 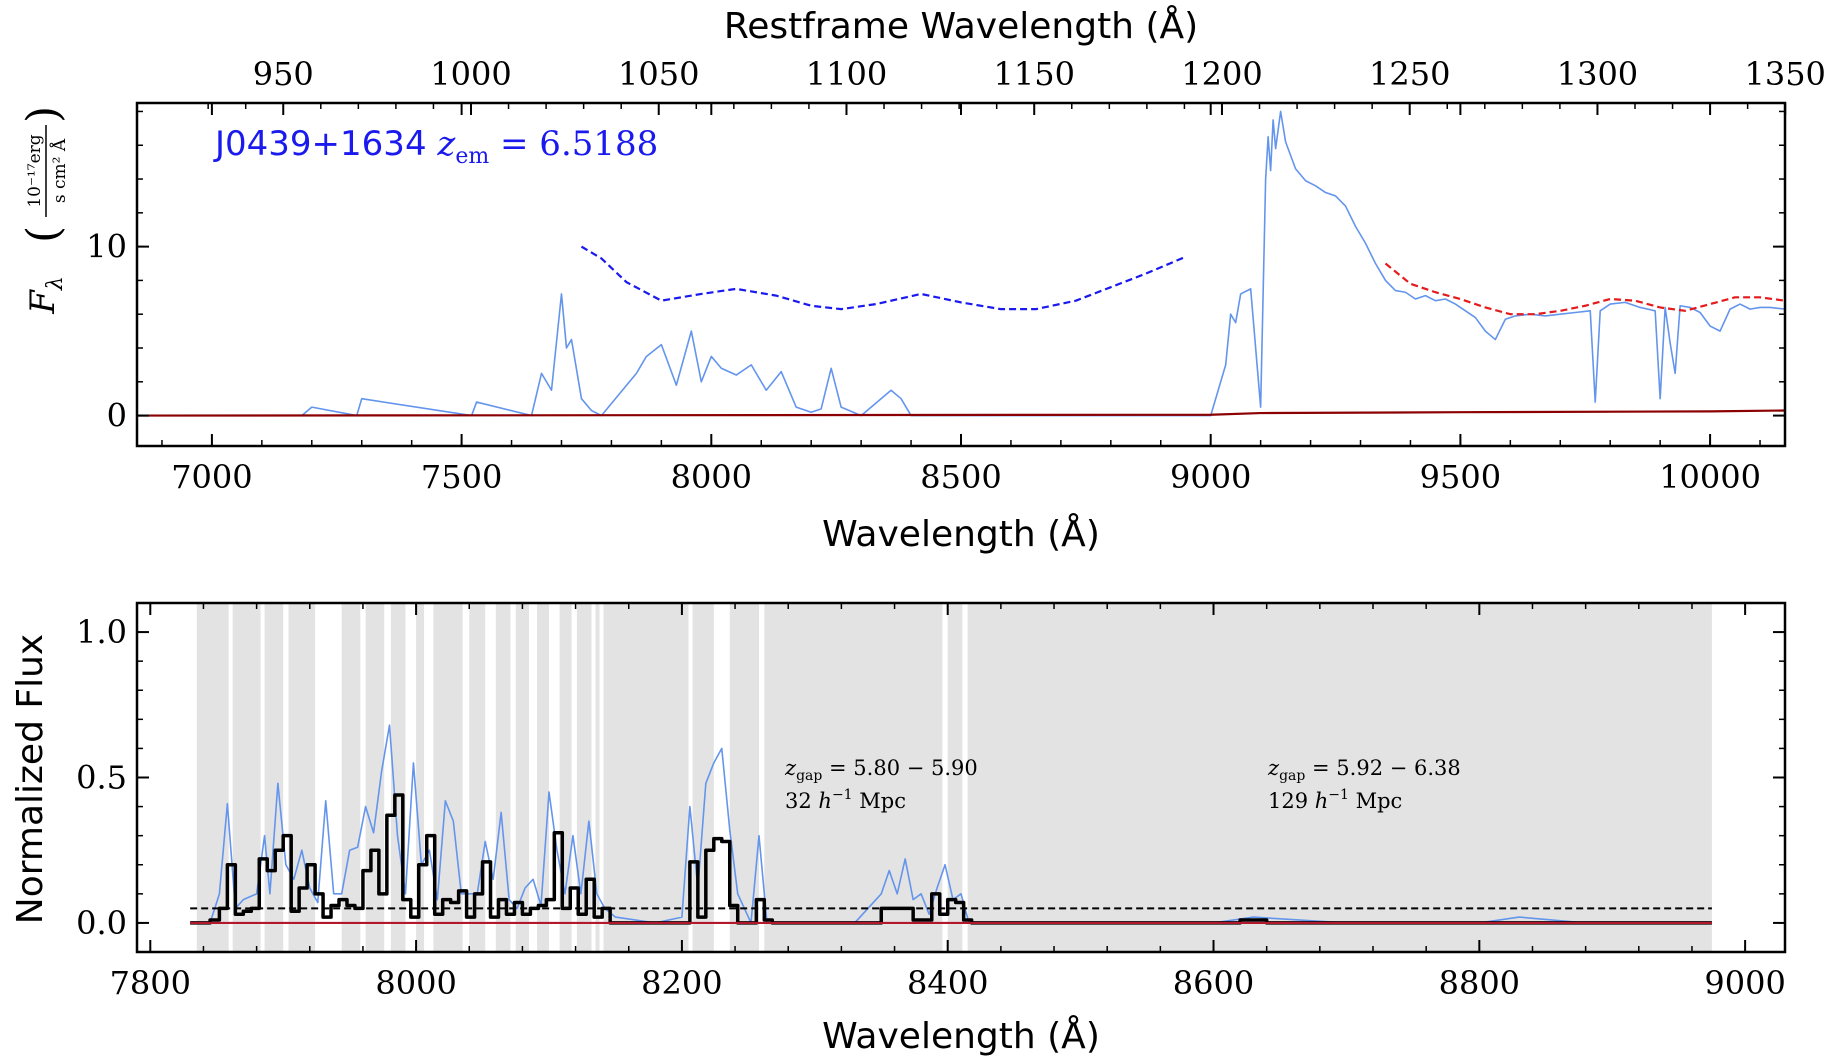 I want to click on top-restframe-axis-title: Restframe Wavelength (Å), so click(x=961, y=25).